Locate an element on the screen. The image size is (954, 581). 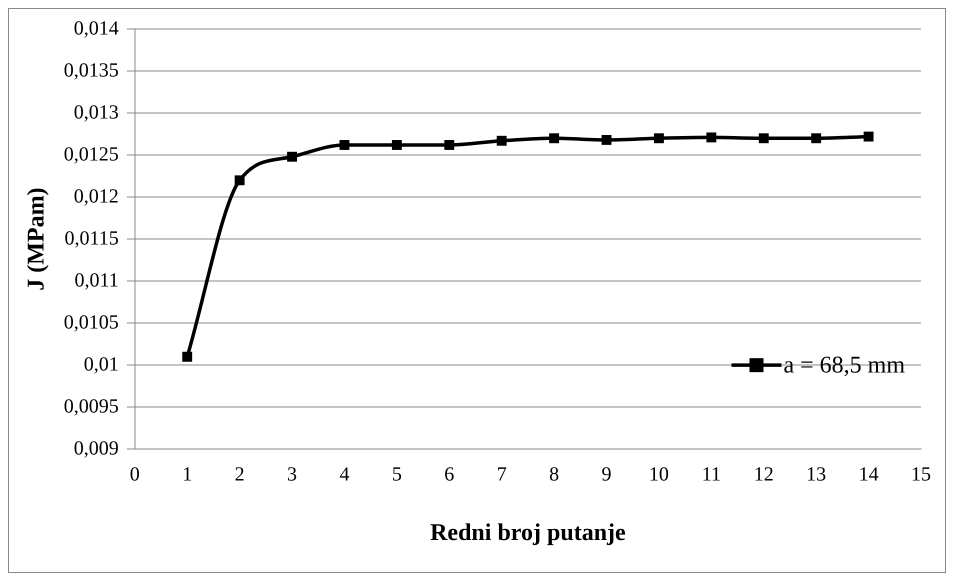
y-tick-label: 0,0135 is located at coordinates (91, 70).